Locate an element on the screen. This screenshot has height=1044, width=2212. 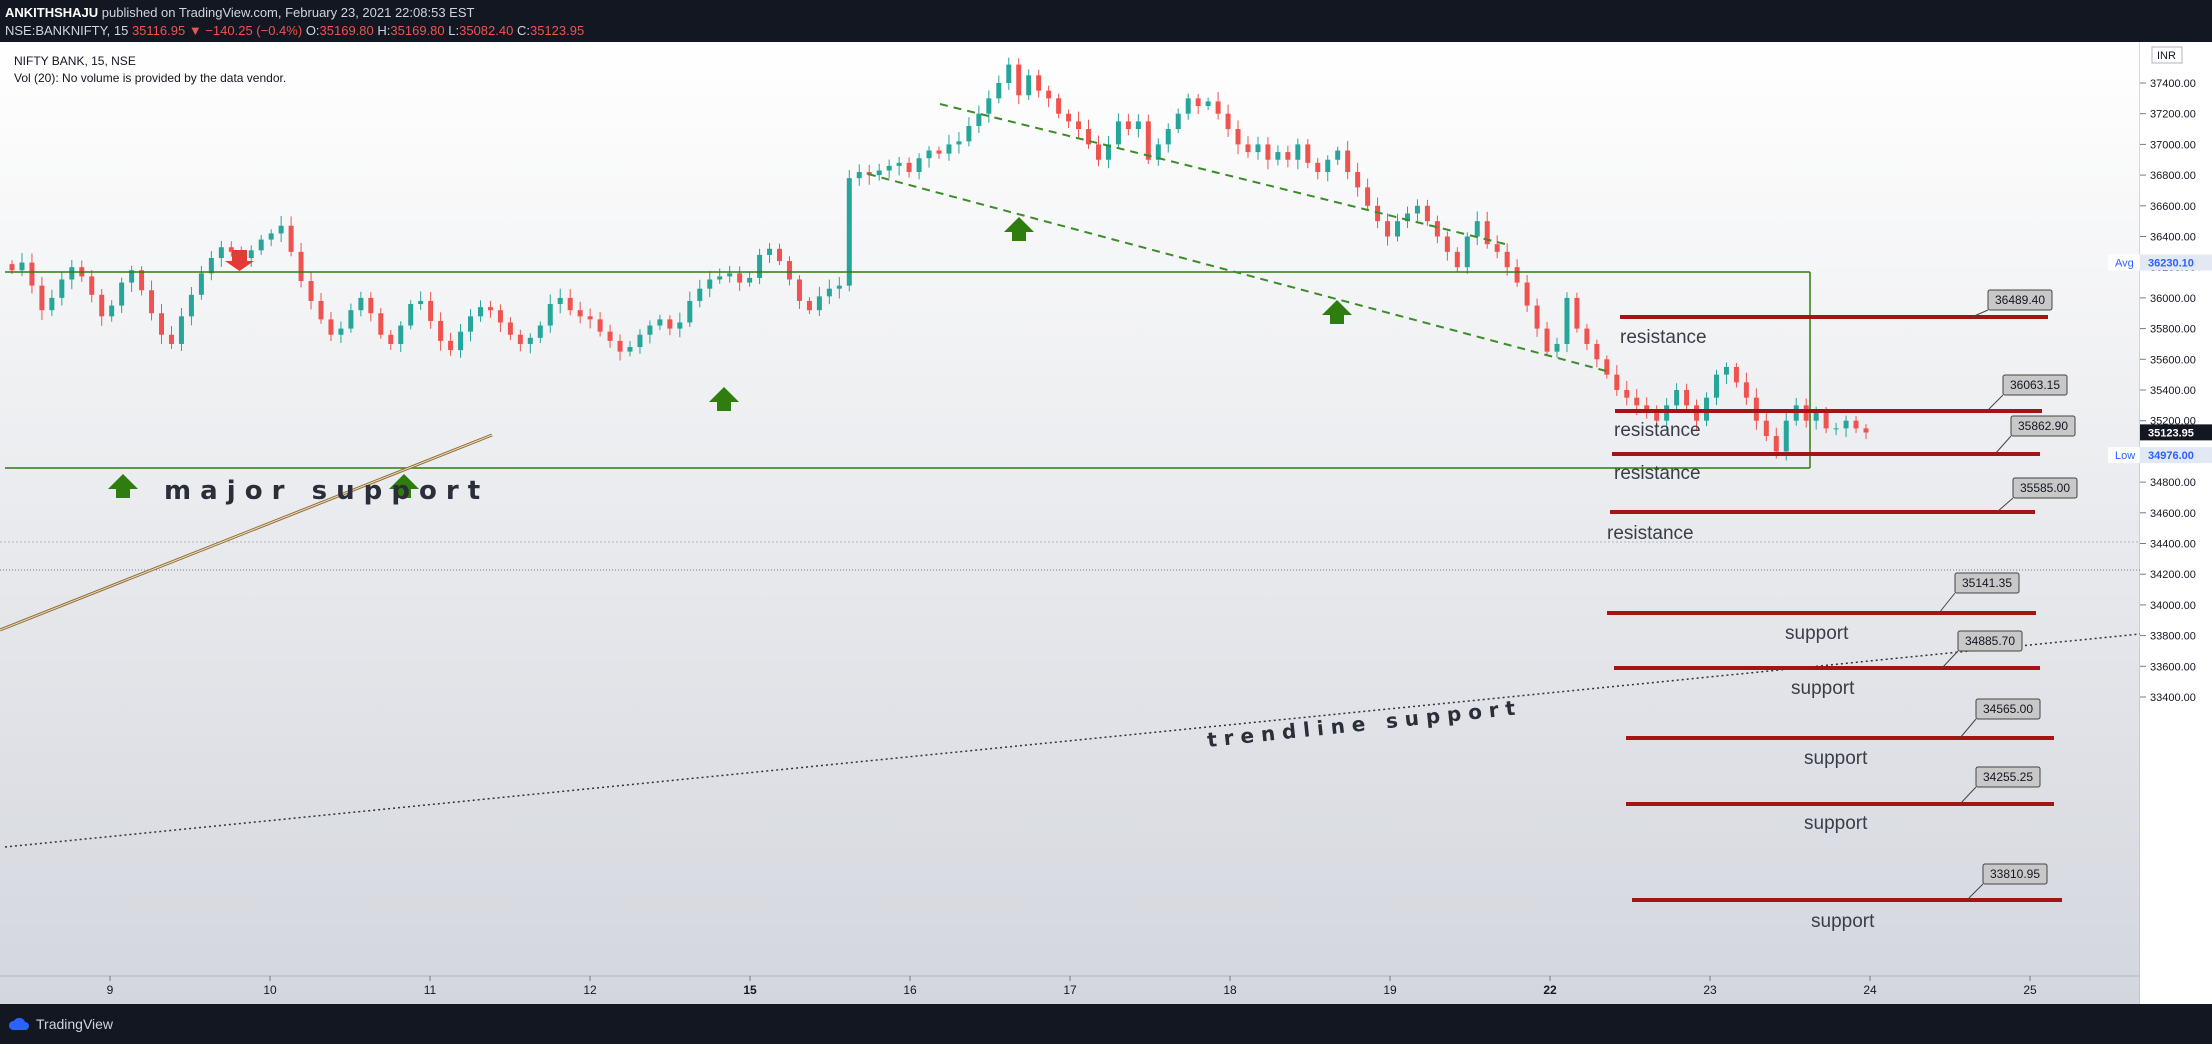
price-callout-value: 35141.35 is located at coordinates (1987, 583).